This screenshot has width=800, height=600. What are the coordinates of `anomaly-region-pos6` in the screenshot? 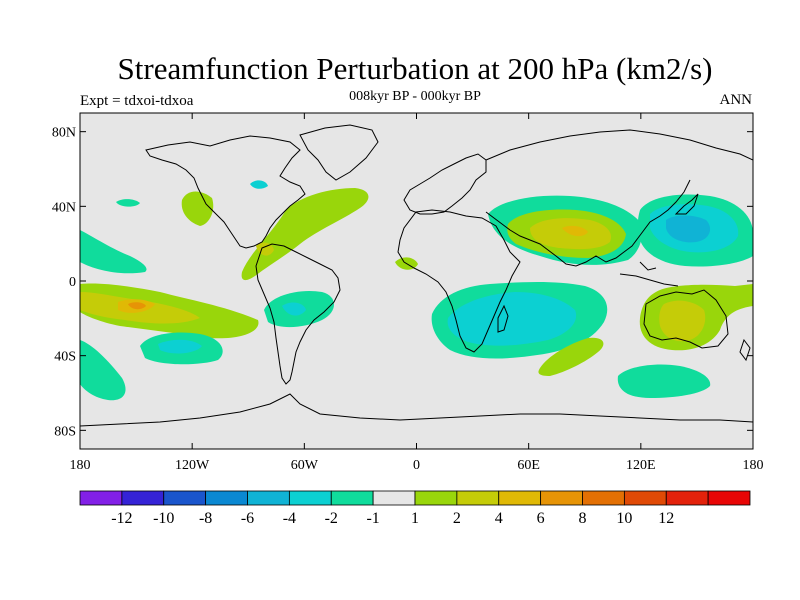 It's located at (137, 306).